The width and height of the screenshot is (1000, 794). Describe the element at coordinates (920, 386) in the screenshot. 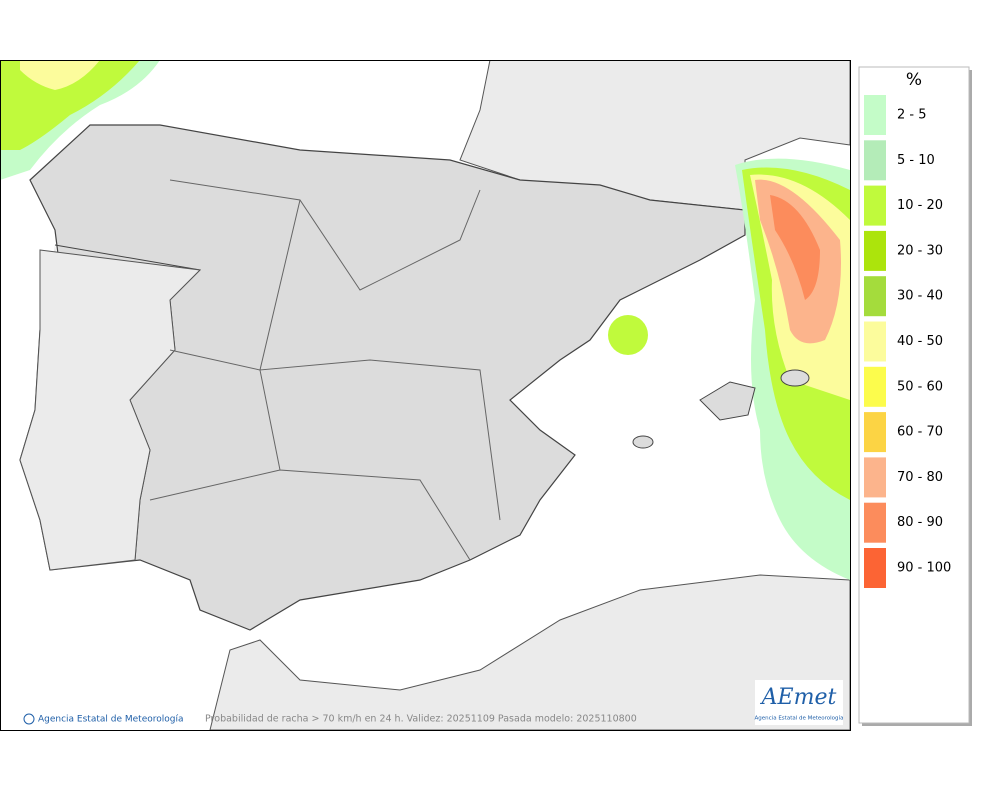

I see `legend-label: 50 - 60` at that location.